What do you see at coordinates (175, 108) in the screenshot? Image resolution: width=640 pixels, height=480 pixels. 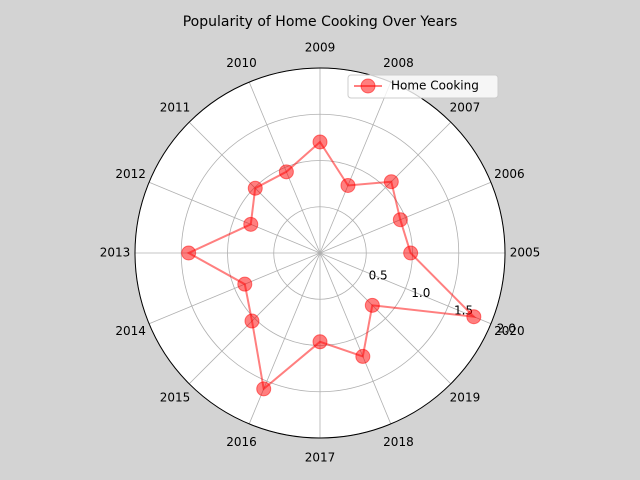 I see `theta-tick-label: 2011` at bounding box center [175, 108].